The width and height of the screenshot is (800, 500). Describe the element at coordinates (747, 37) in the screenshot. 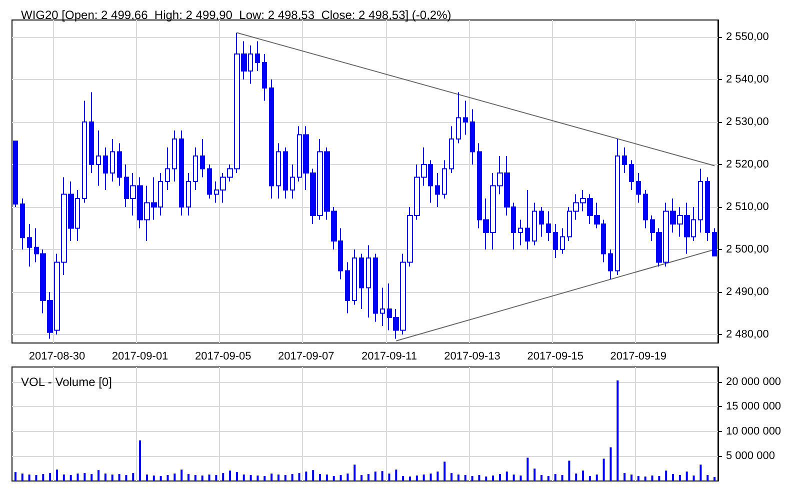

I see `y-tick-label: 2 550,00` at that location.